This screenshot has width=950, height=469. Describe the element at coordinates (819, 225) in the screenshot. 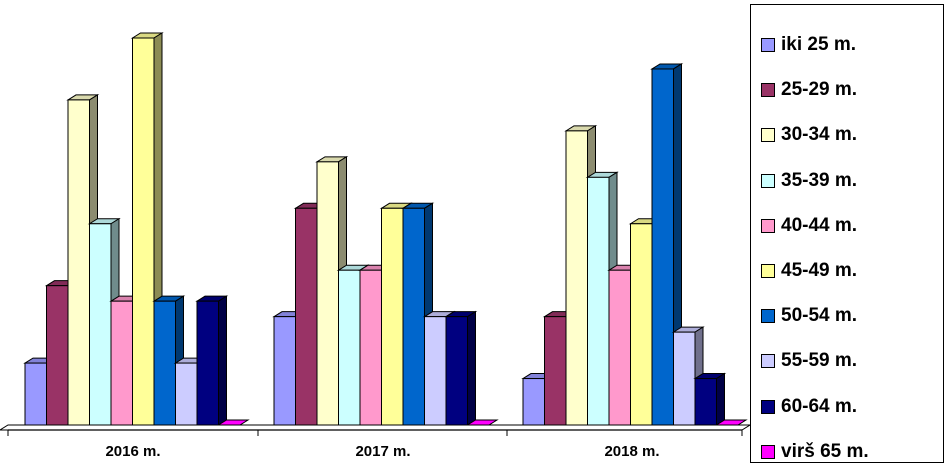

I see `legend-label: 40-44 m.` at that location.